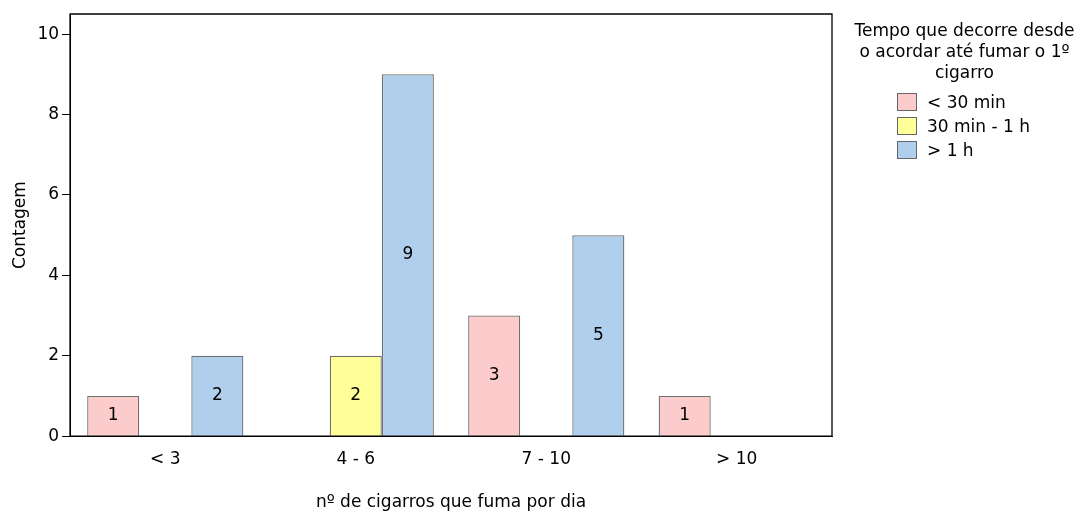  I want to click on y-axis-title: Contagem, so click(18, 225).